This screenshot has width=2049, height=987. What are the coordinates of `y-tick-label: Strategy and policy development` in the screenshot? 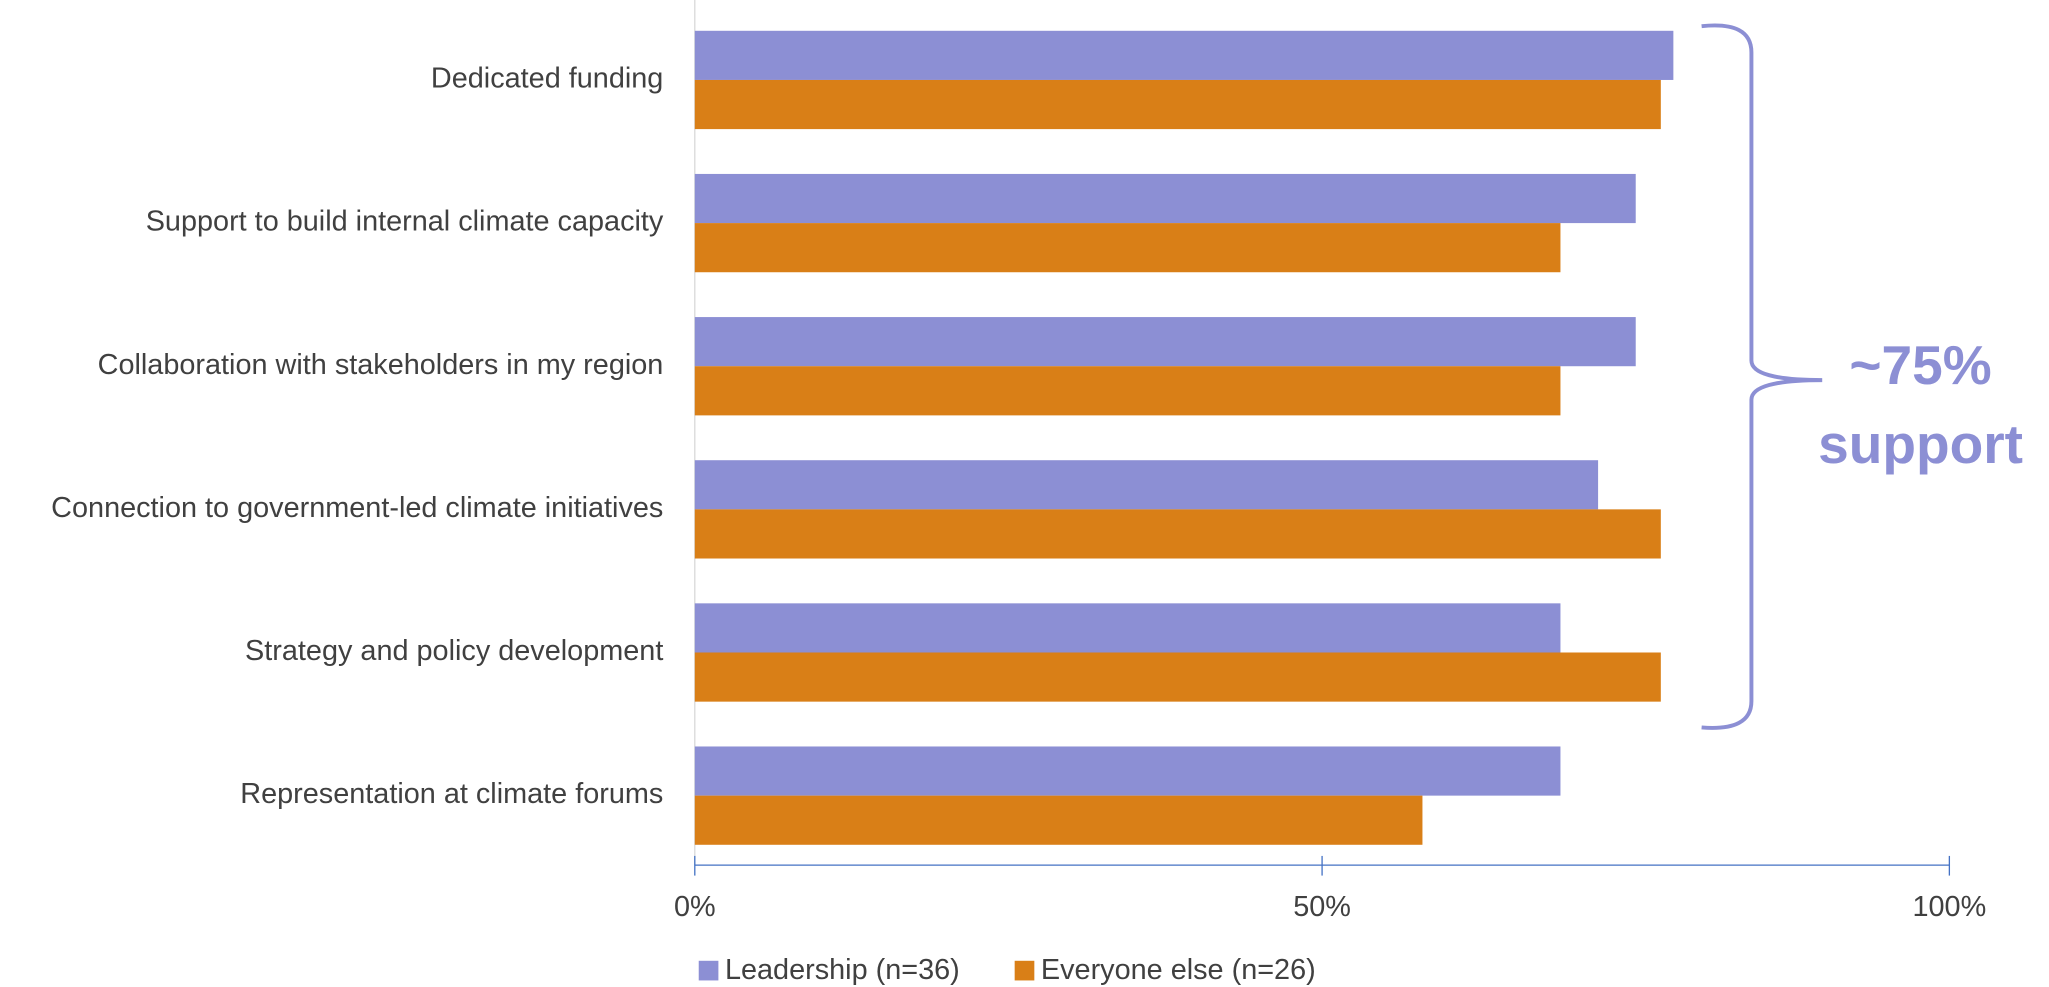 It's located at (454, 651).